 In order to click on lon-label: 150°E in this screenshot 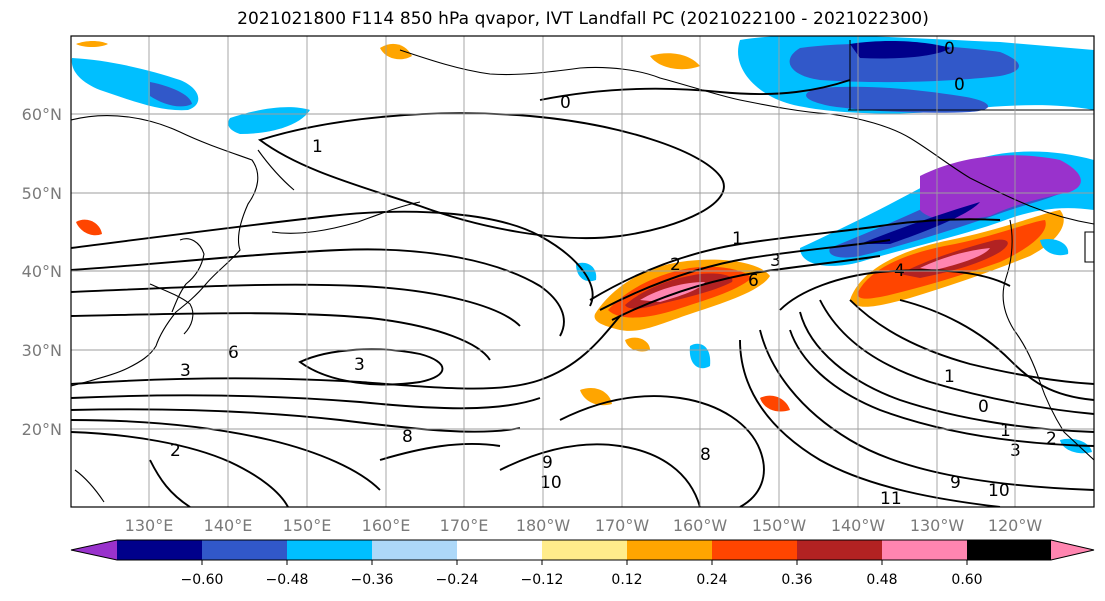, I will do `click(307, 525)`.